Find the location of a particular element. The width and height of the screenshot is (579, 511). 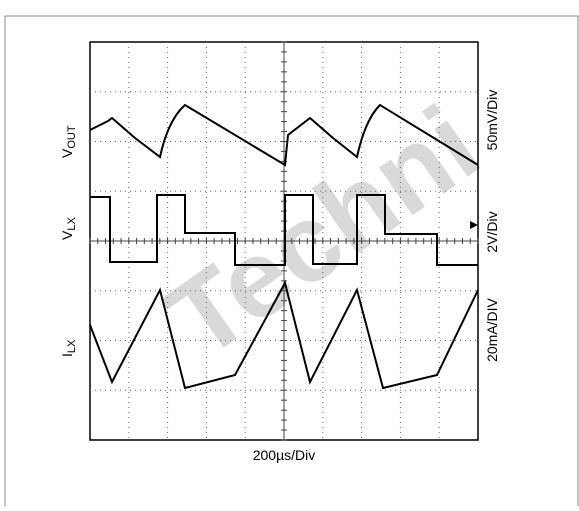

trigger-marker is located at coordinates (474, 225).